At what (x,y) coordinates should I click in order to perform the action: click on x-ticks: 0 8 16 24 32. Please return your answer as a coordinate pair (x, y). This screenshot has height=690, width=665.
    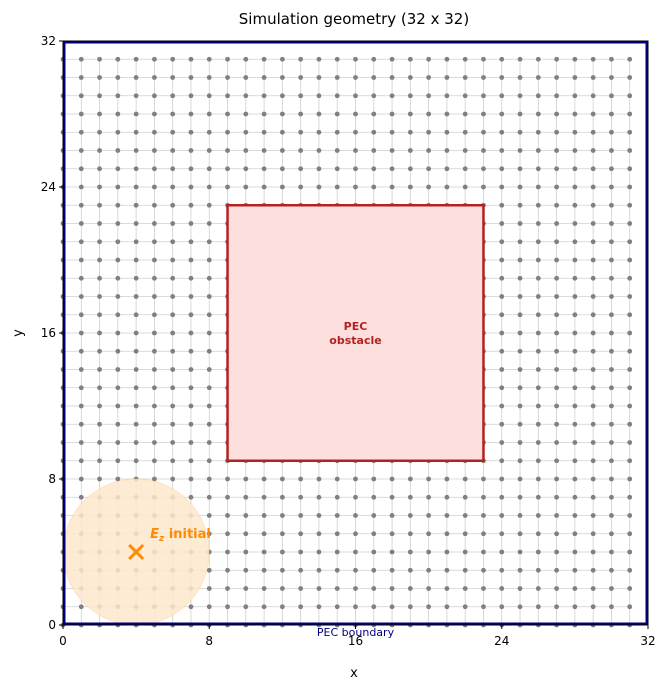
    Looking at the image, I should click on (357, 636).